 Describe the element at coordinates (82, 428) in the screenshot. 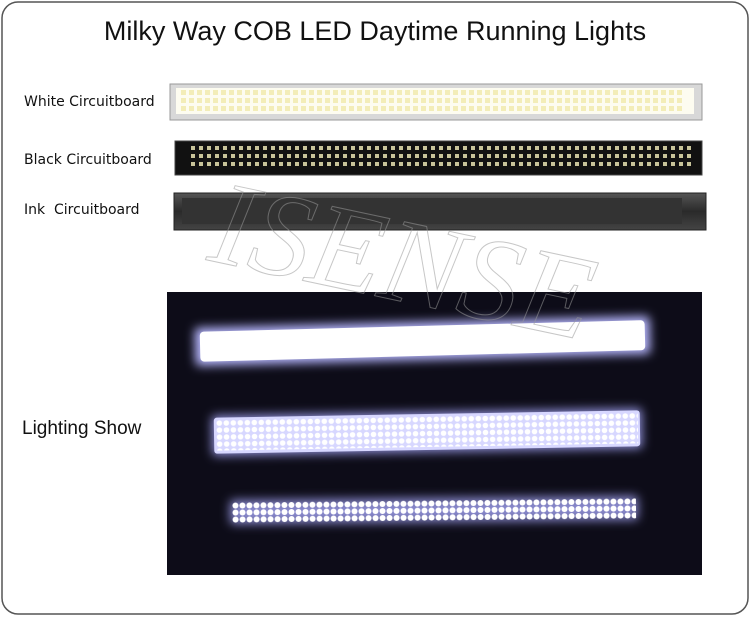

I see `lighting-label: Lighting Show` at that location.